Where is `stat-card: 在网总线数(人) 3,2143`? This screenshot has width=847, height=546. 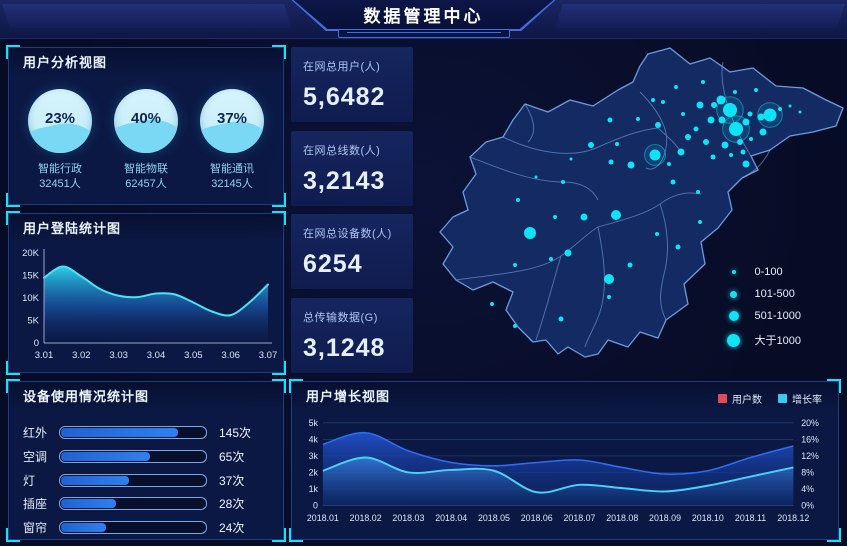
stat-card: 在网总线数(人) 3,2143 is located at coordinates (352, 168).